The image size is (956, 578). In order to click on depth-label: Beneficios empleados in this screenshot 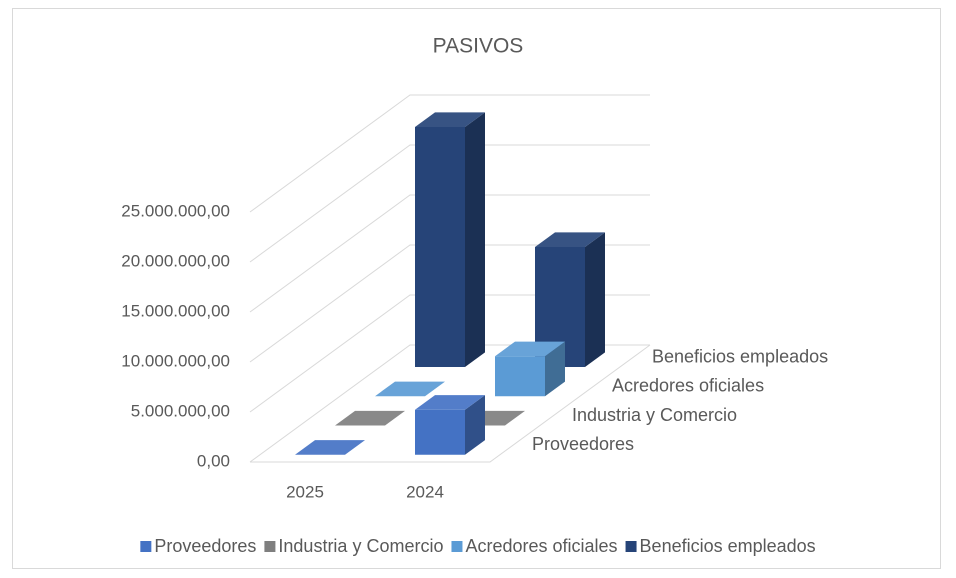, I will do `click(740, 356)`.